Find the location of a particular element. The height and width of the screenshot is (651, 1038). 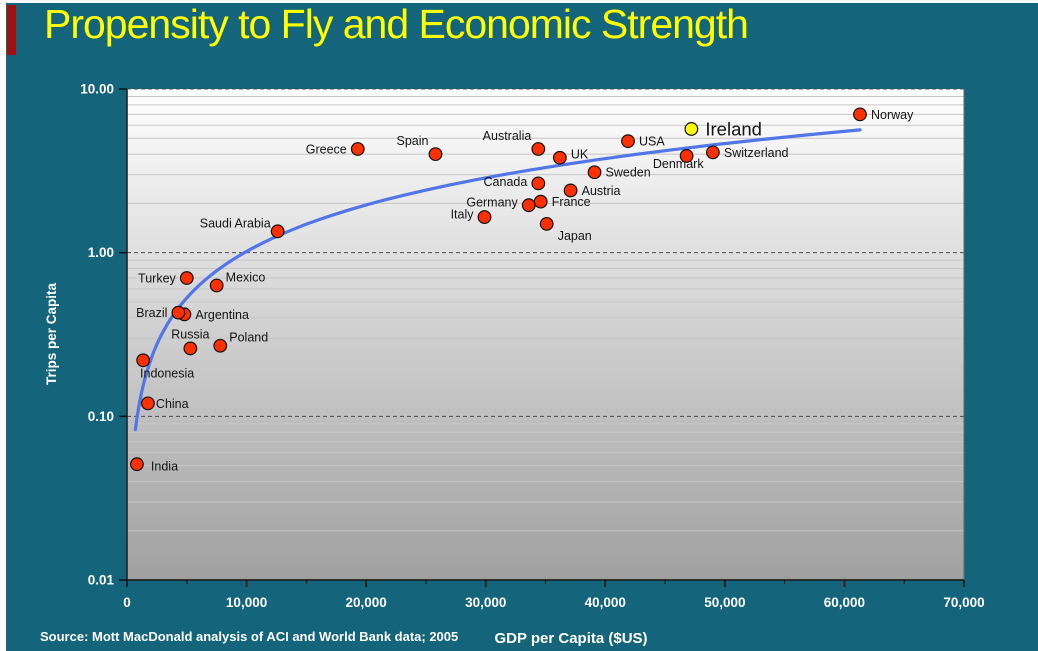

point-indonesia is located at coordinates (143, 360).